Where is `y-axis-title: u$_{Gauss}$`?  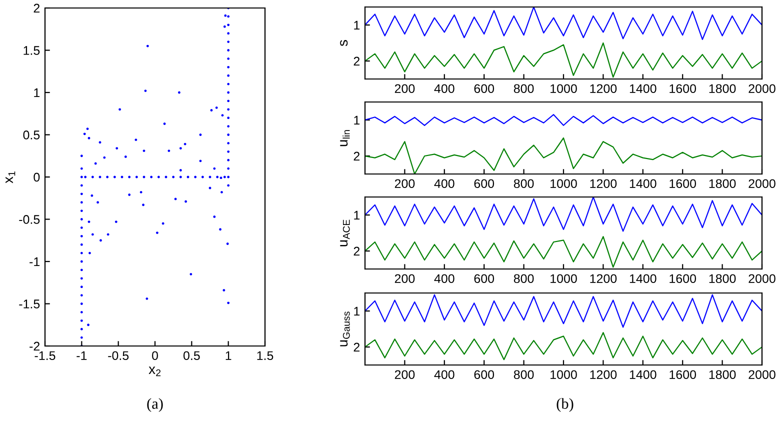 y-axis-title: u$_{Gauss}$ is located at coordinates (345, 329).